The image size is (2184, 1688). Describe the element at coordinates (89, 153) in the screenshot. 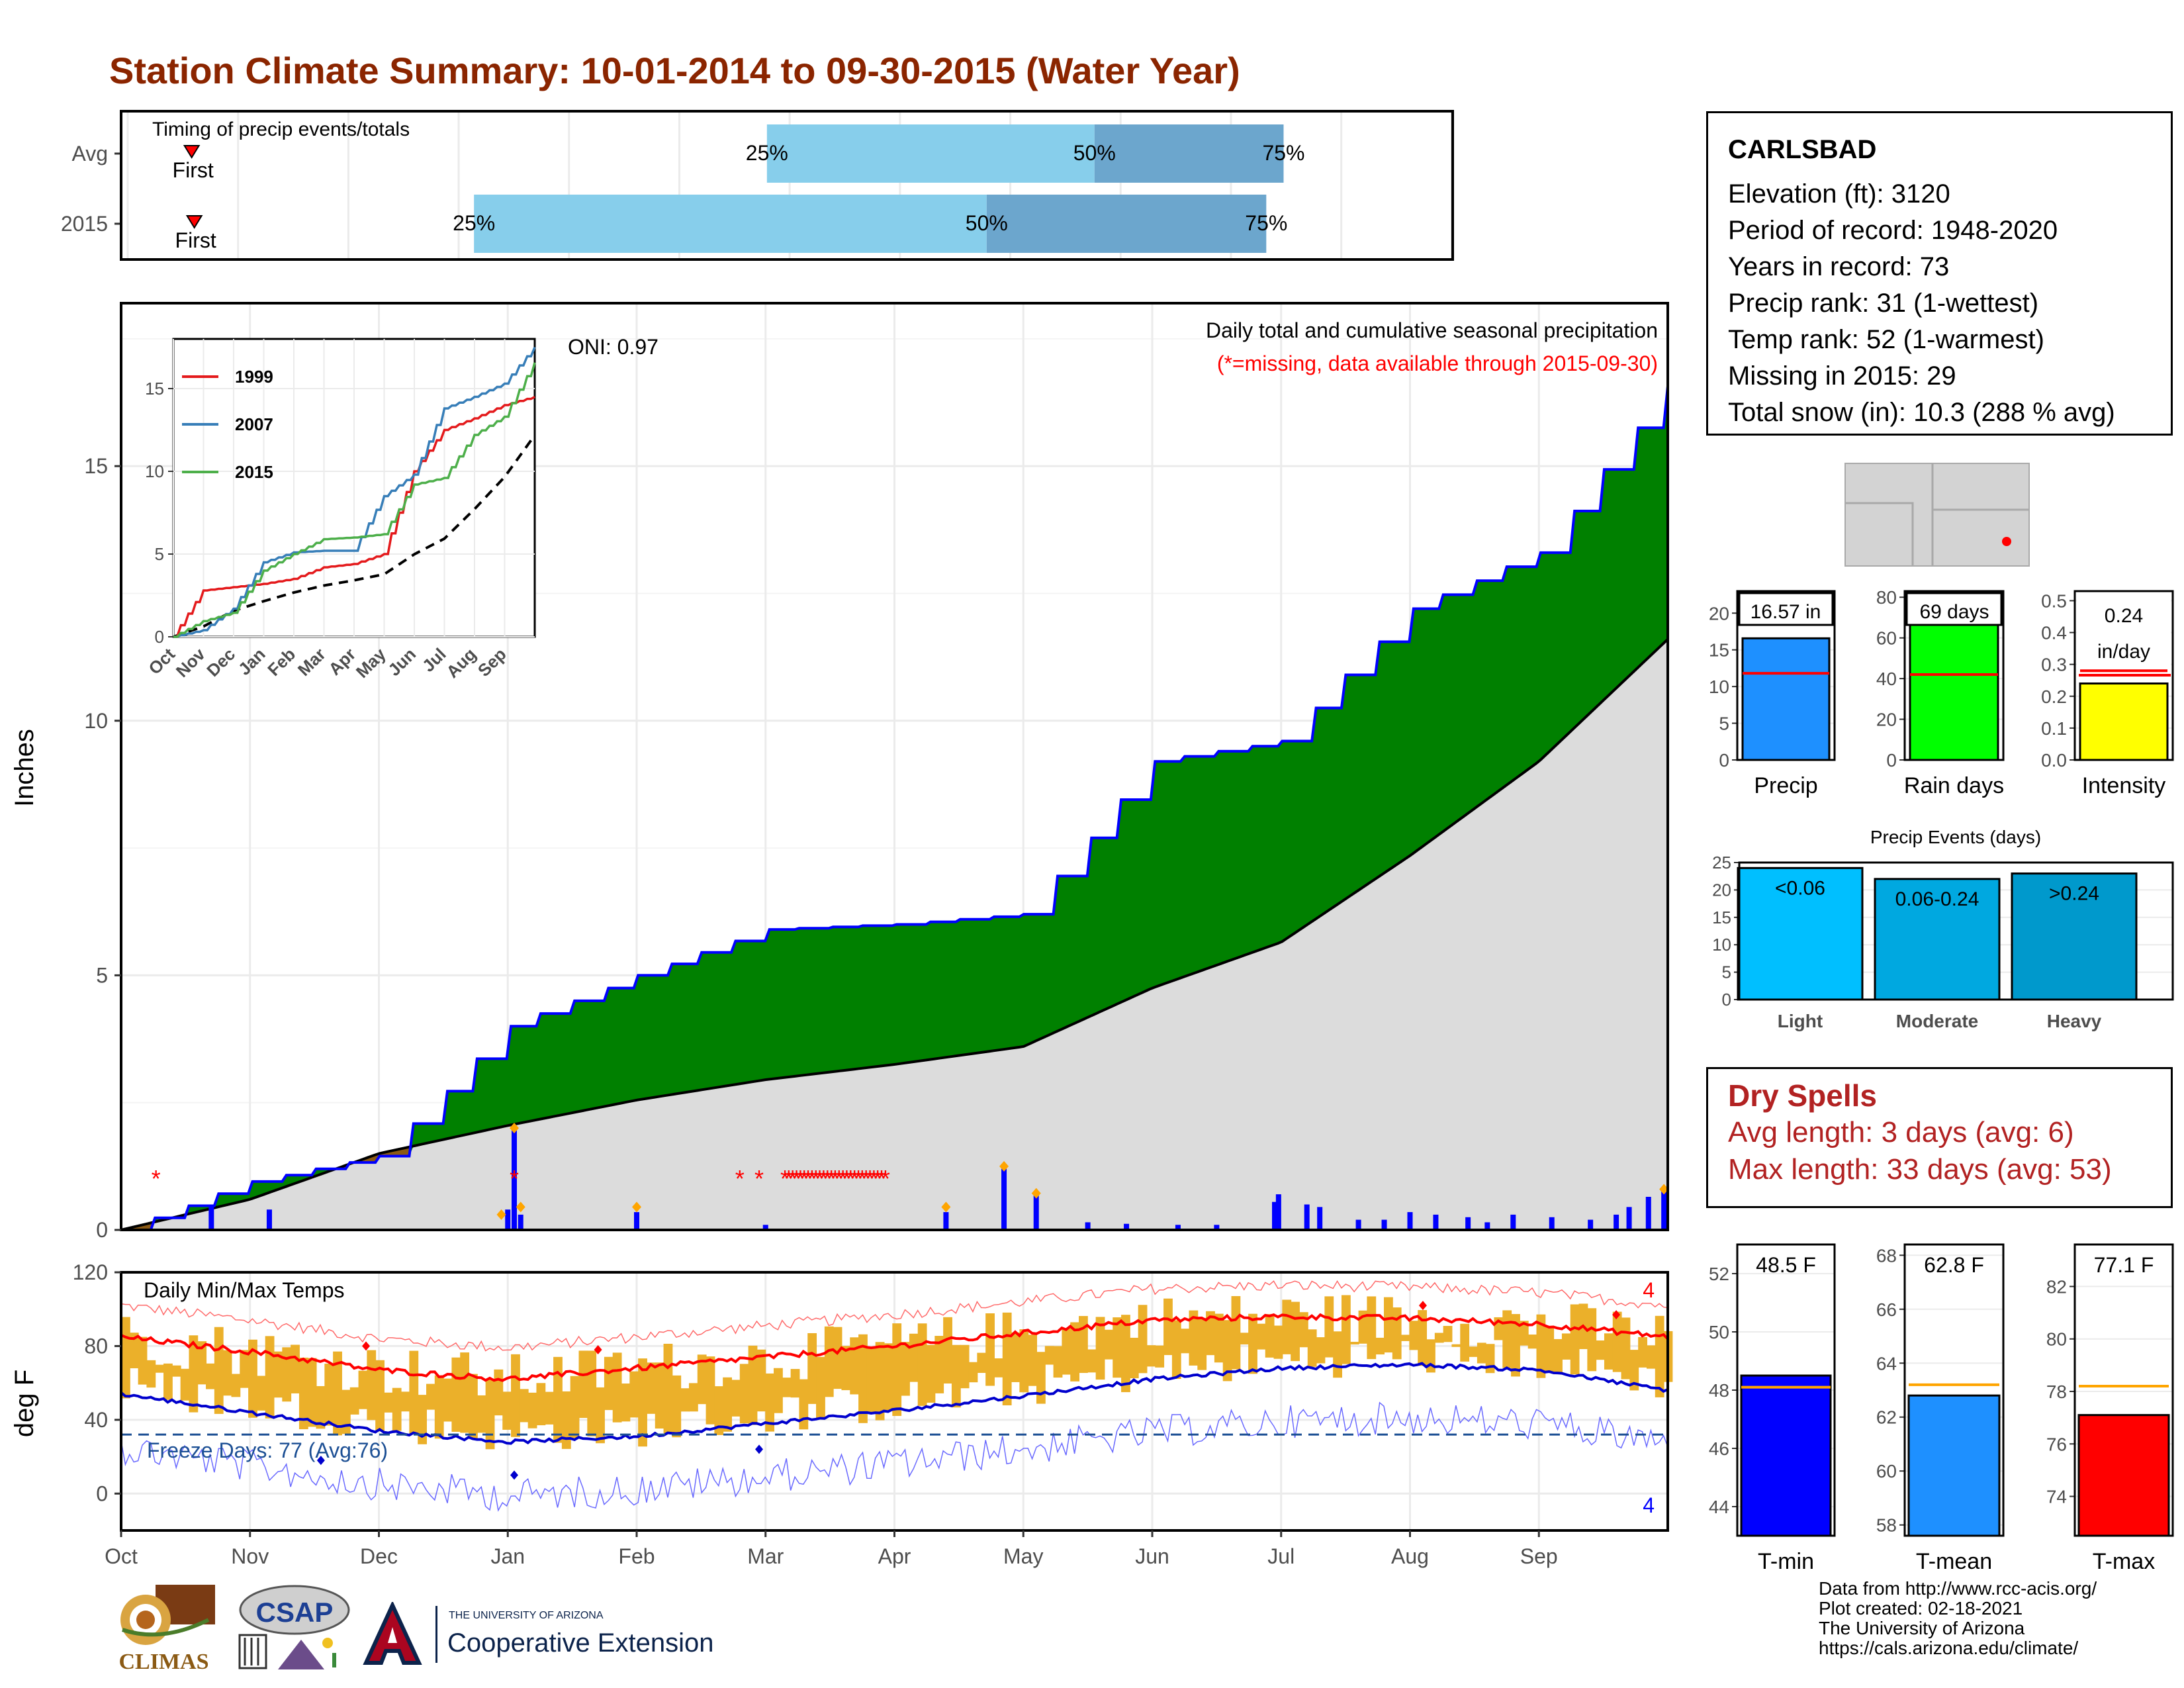

I see `timing-row-label: Avg` at that location.